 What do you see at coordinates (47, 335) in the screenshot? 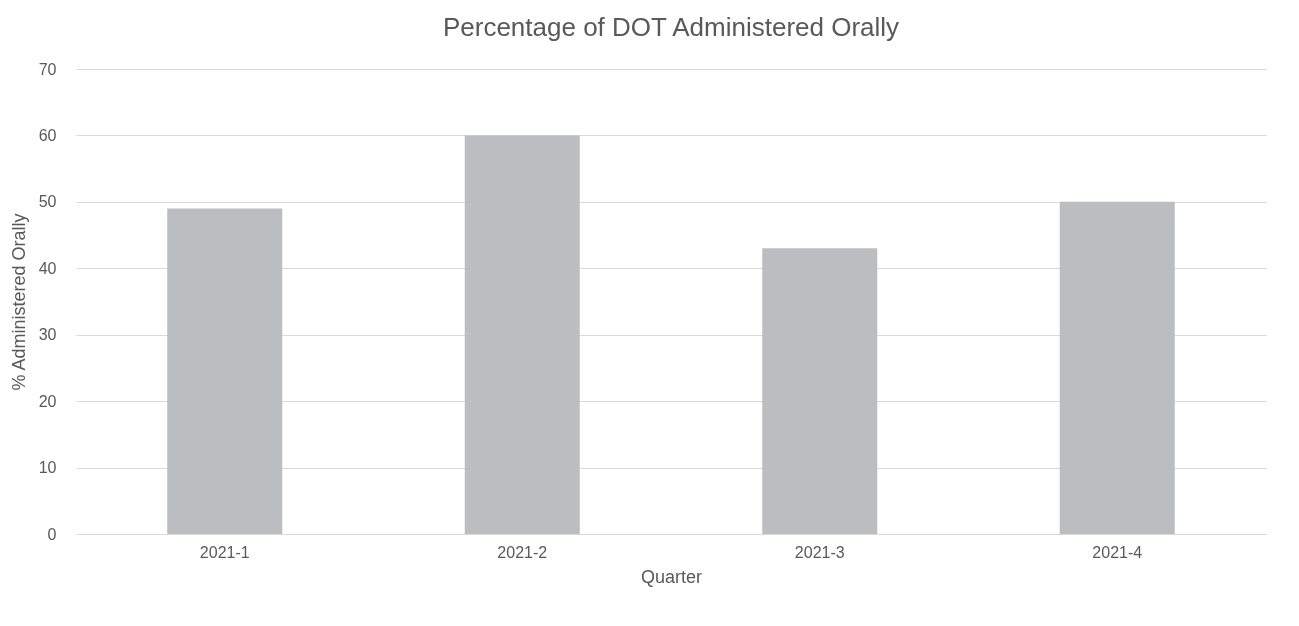
I see `y-tick-label: 30` at bounding box center [47, 335].